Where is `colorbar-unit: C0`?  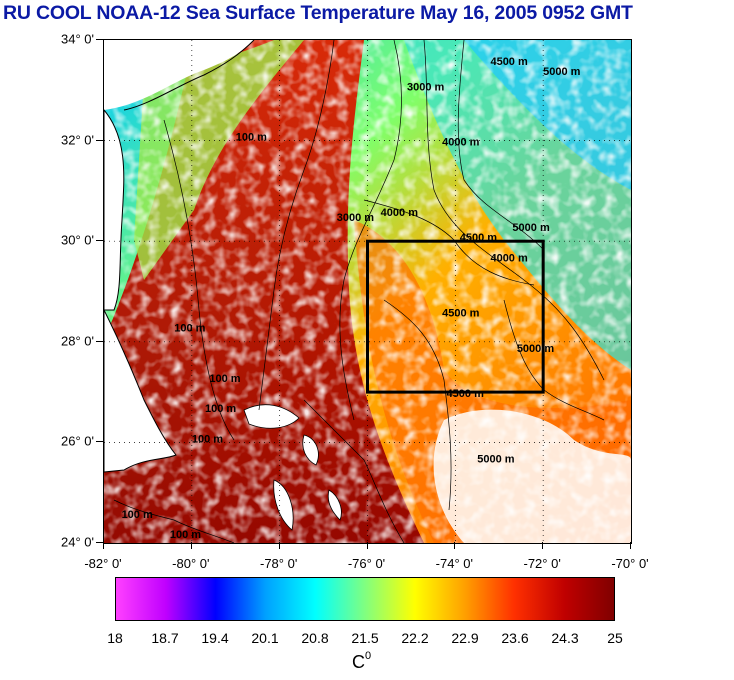 colorbar-unit: C0 is located at coordinates (362, 661).